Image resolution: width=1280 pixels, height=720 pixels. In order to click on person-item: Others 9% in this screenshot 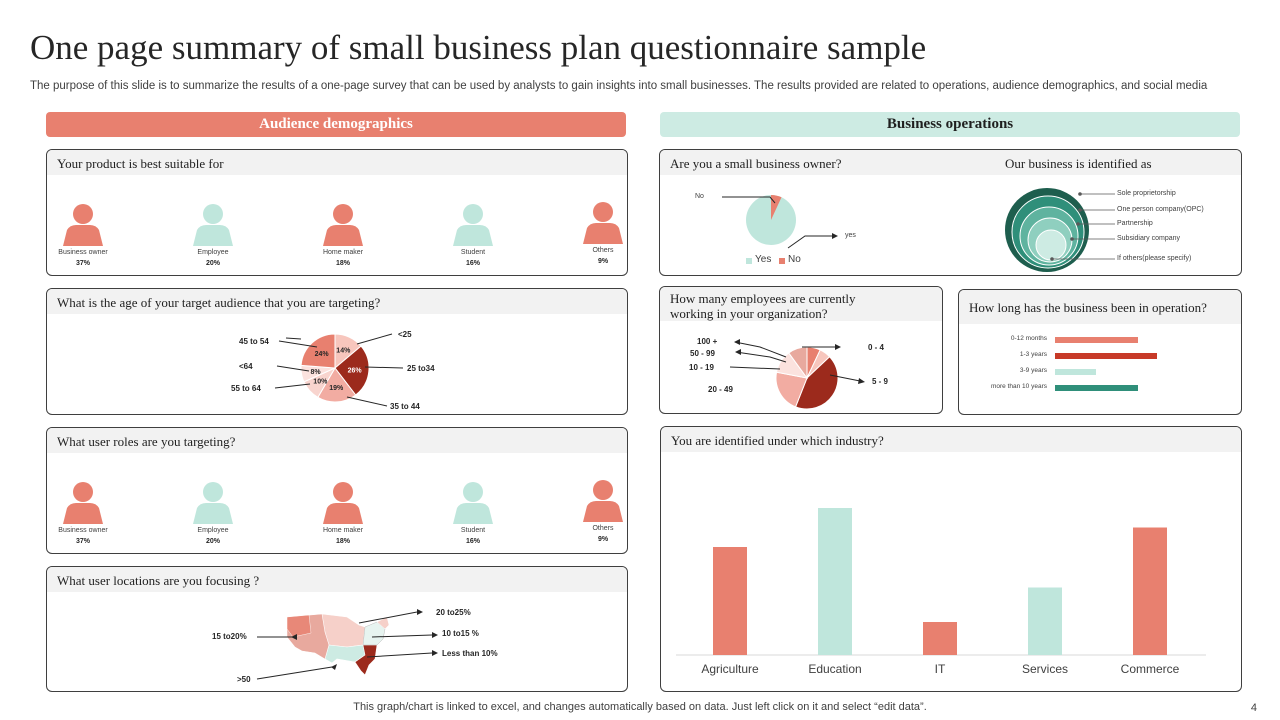, I will do `click(600, 232)`.